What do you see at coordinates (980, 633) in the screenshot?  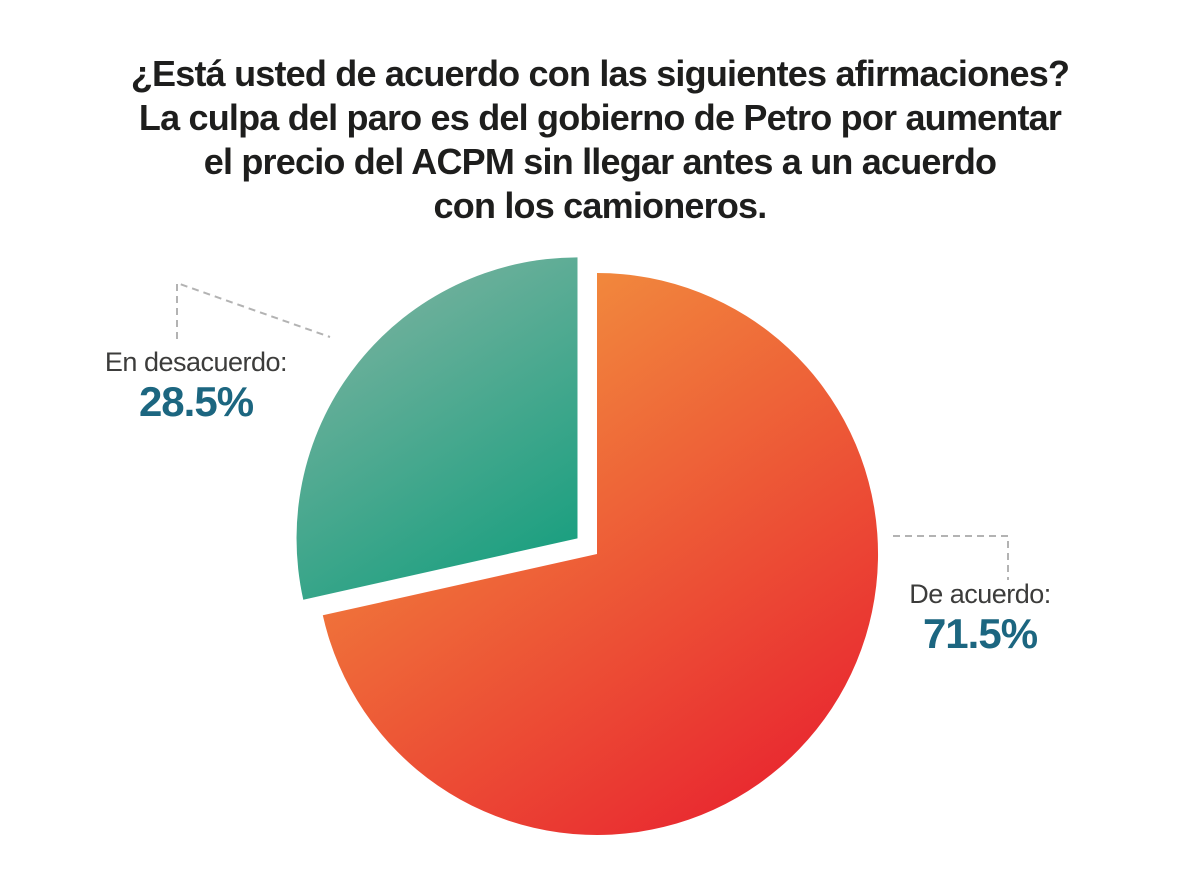 I see `callout-value-de-acuerdo: 71.5%` at bounding box center [980, 633].